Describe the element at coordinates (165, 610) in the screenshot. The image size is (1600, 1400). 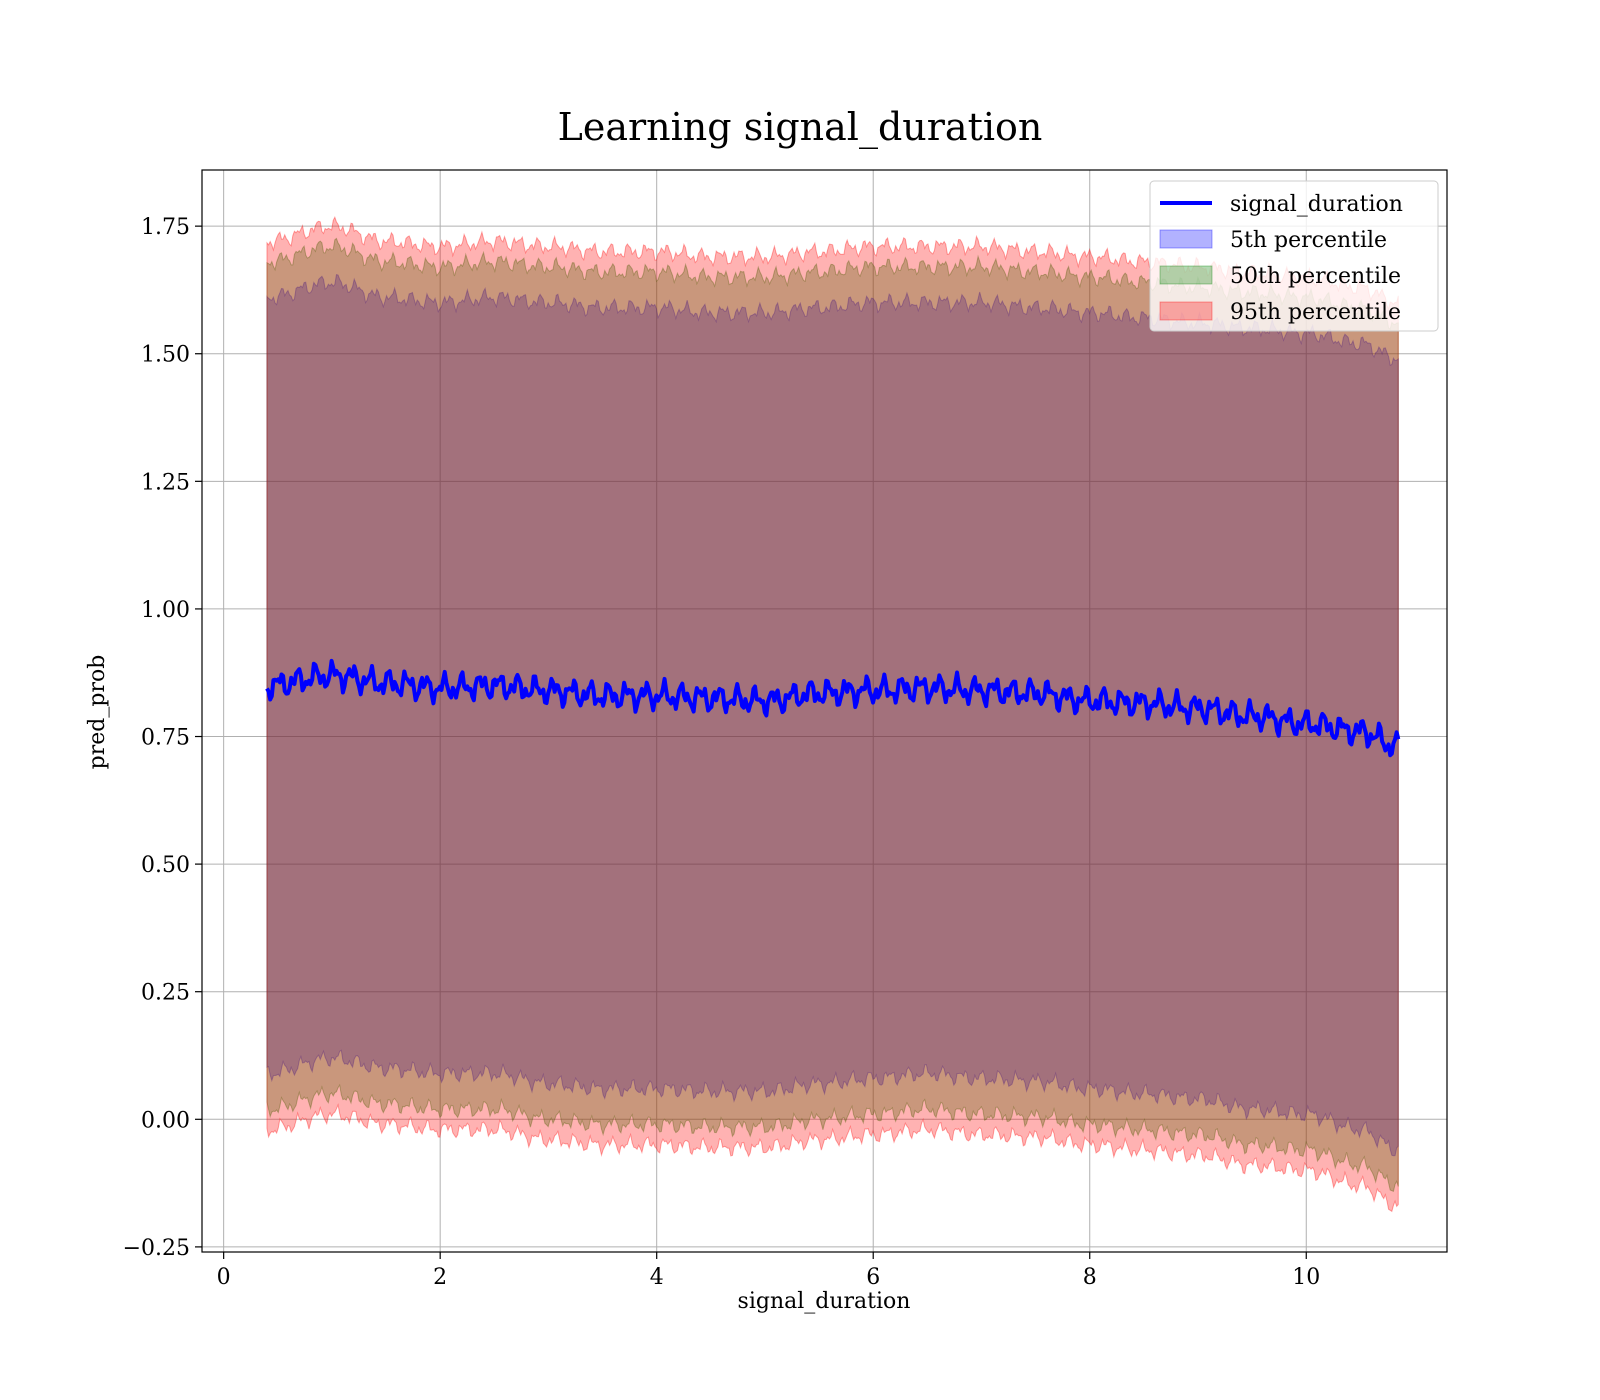
I see `y-tick-label: 1.00` at that location.